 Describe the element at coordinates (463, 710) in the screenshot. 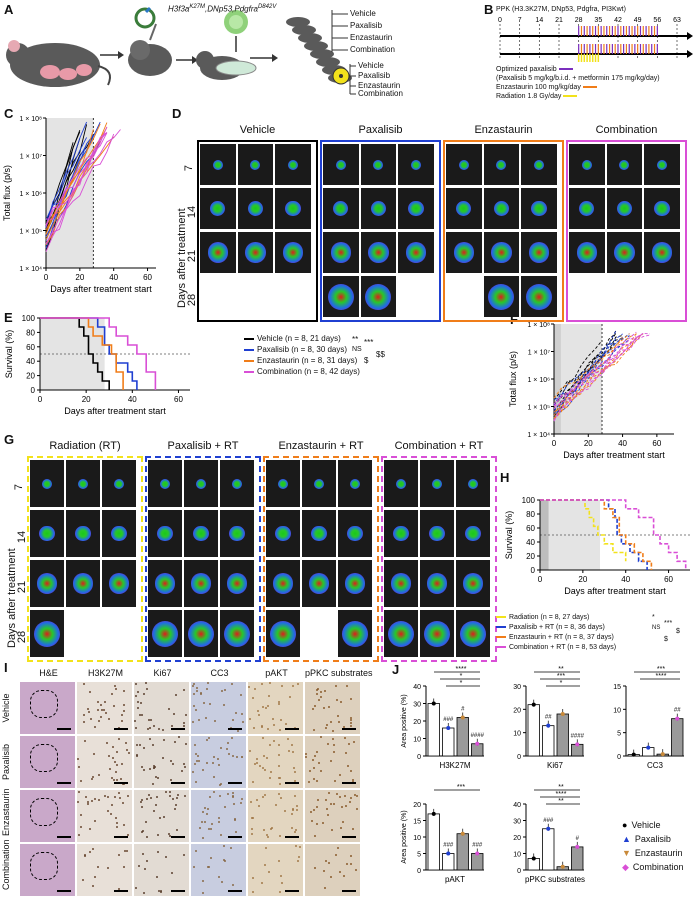

I see `bar-significance: #` at that location.